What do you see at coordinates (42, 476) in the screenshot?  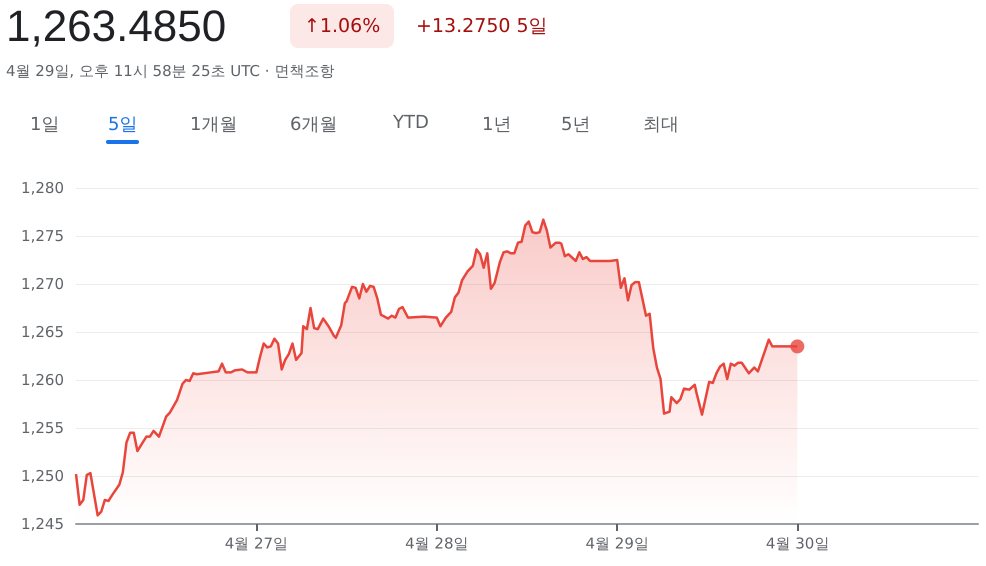 I see `y-tick-label: 1,250` at bounding box center [42, 476].